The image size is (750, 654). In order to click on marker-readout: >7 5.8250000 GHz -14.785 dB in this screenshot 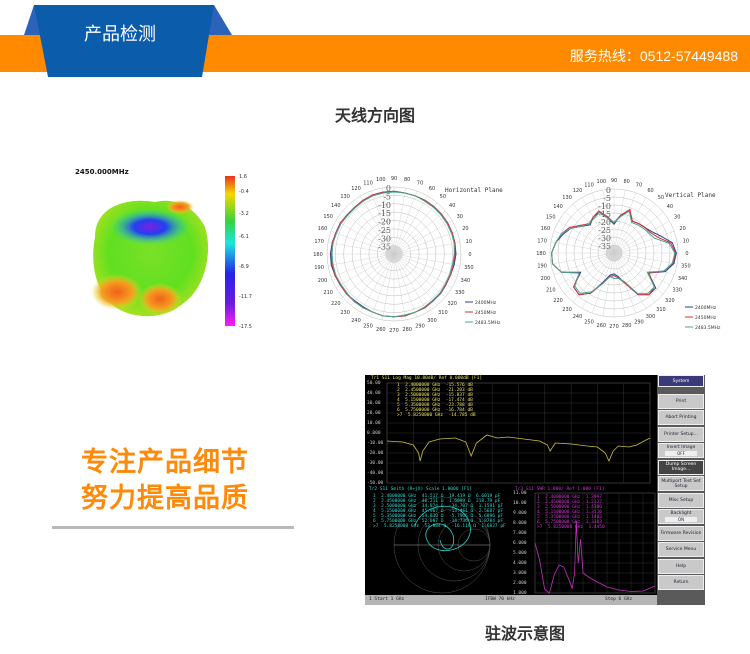, I will do `click(436, 415)`.